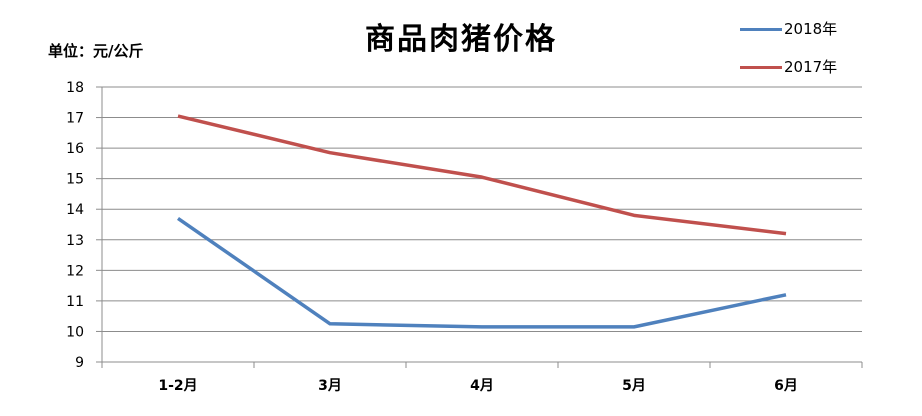 The image size is (922, 416). I want to click on x-tick-label-3: 5月, so click(634, 386).